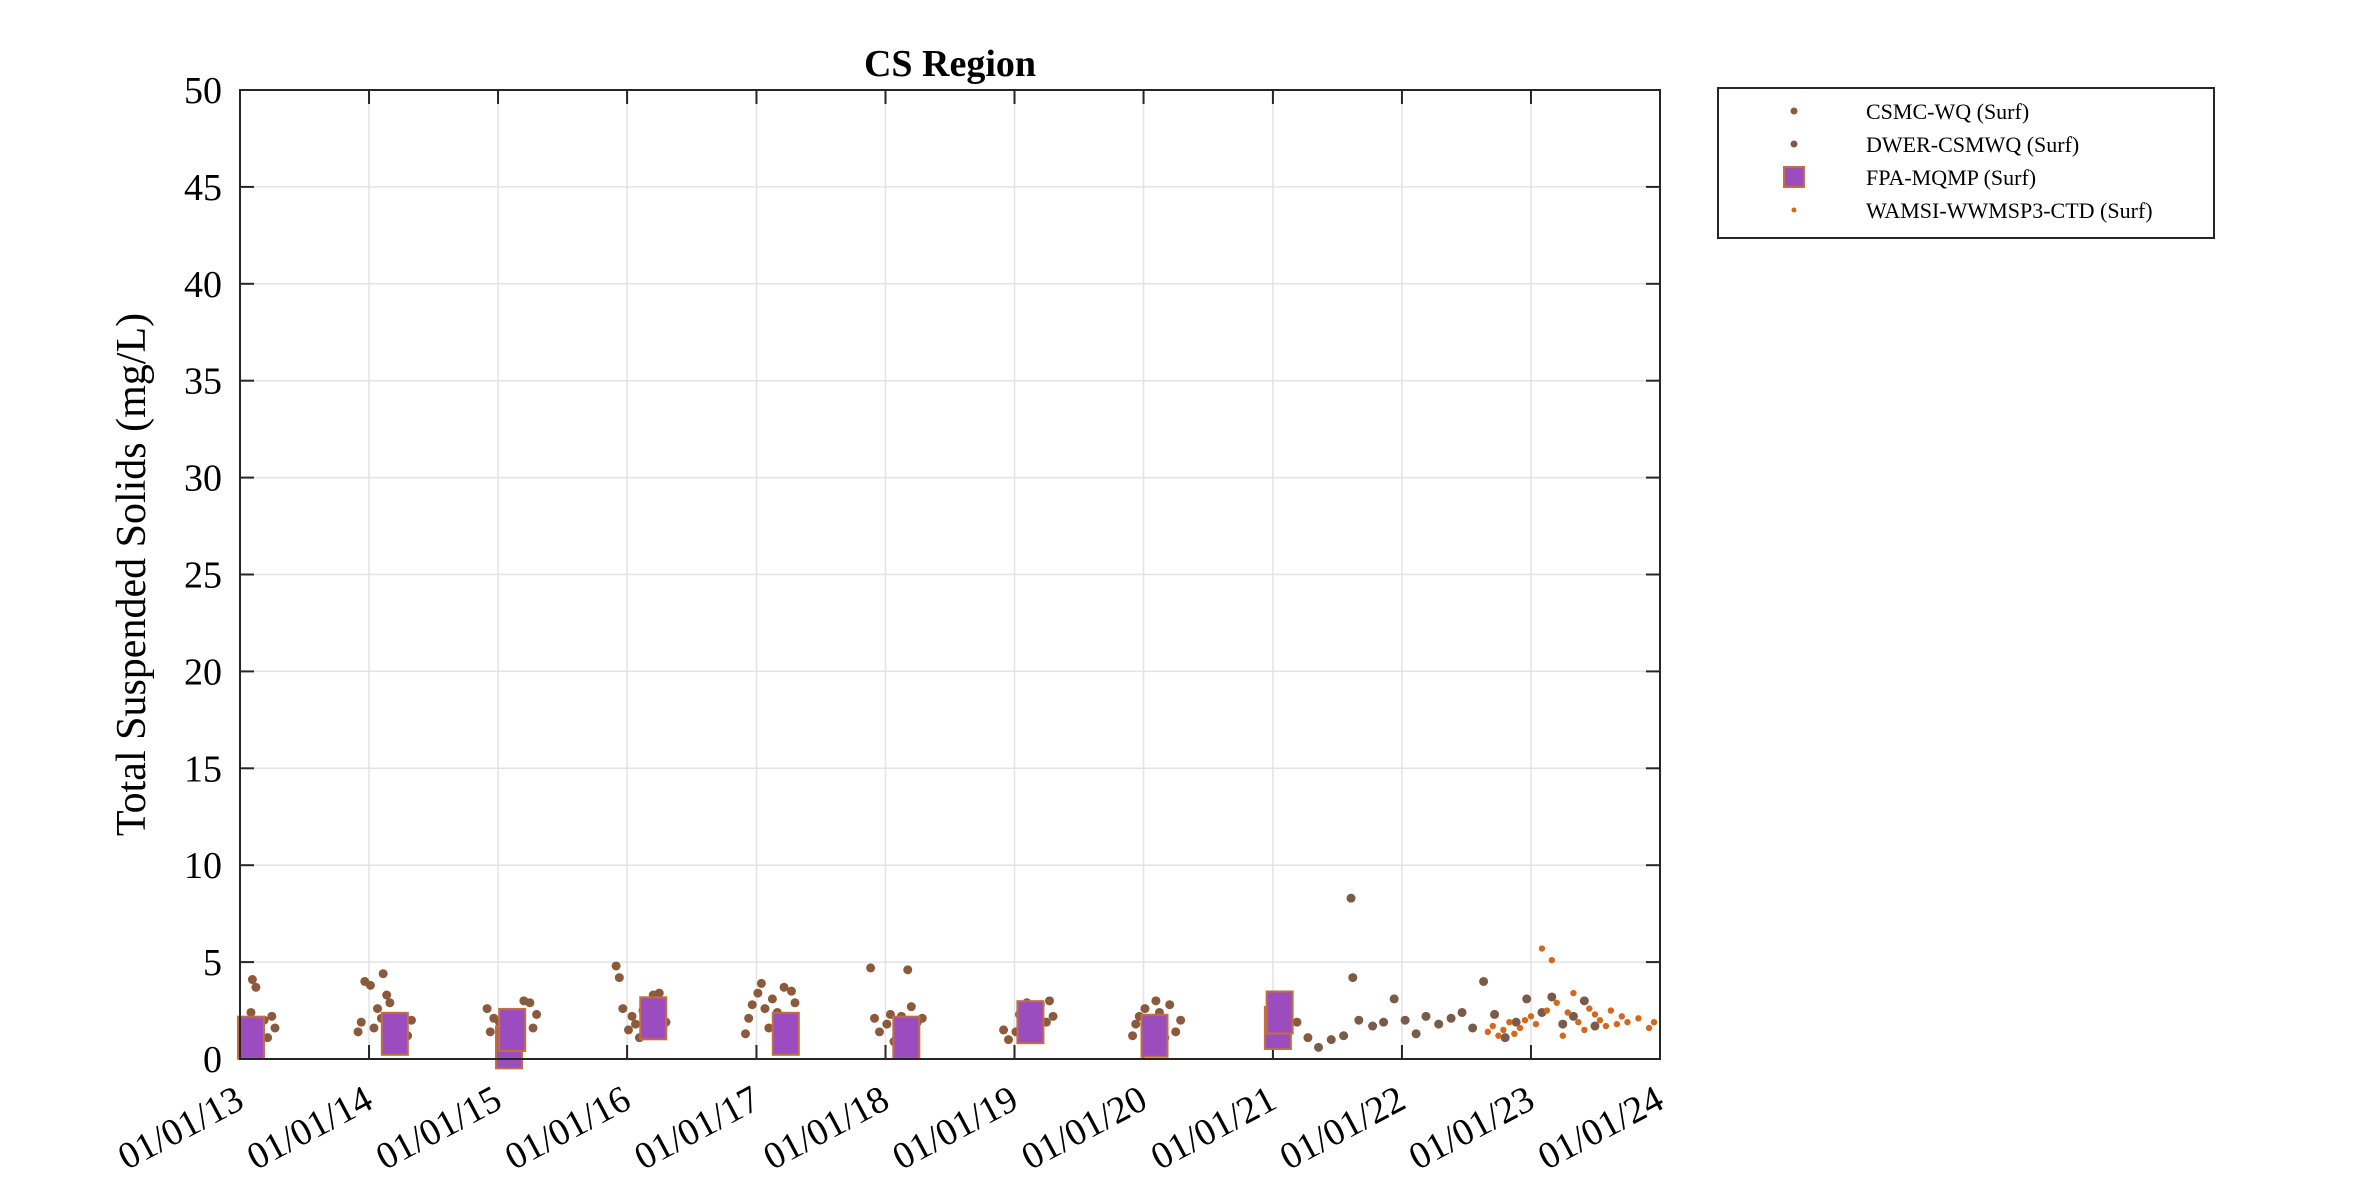 The height and width of the screenshot is (1181, 2362). I want to click on y-tick-label: 35, so click(203, 382).